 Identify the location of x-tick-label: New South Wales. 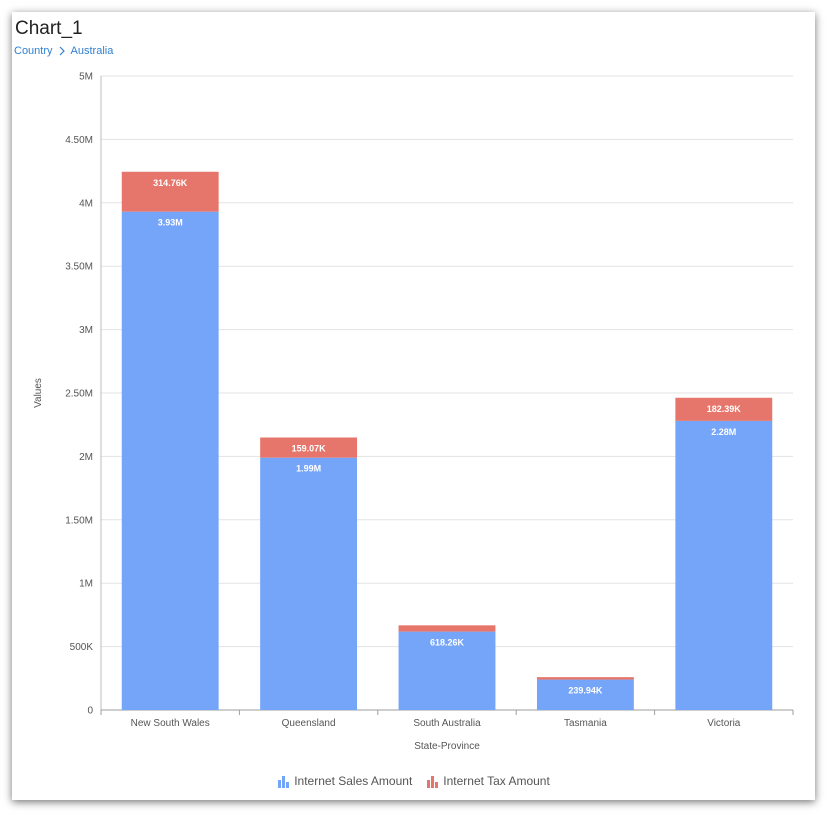
(170, 723).